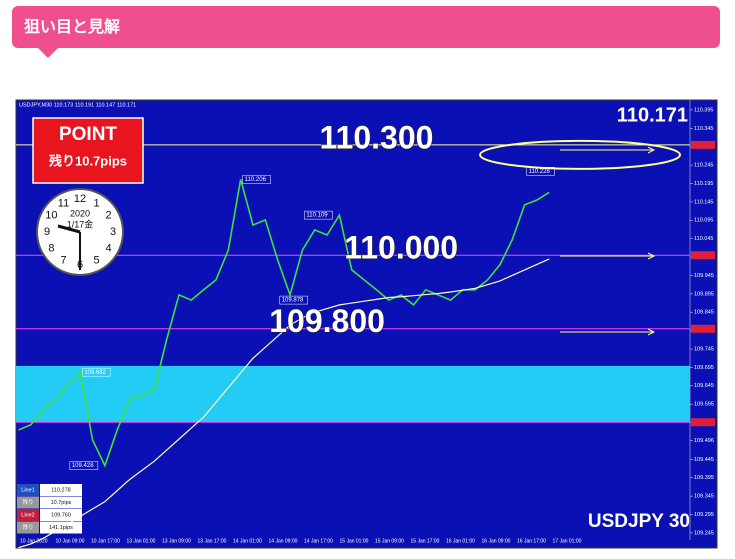 The width and height of the screenshot is (735, 559). Describe the element at coordinates (69, 229) in the screenshot. I see `clock-hand` at that location.